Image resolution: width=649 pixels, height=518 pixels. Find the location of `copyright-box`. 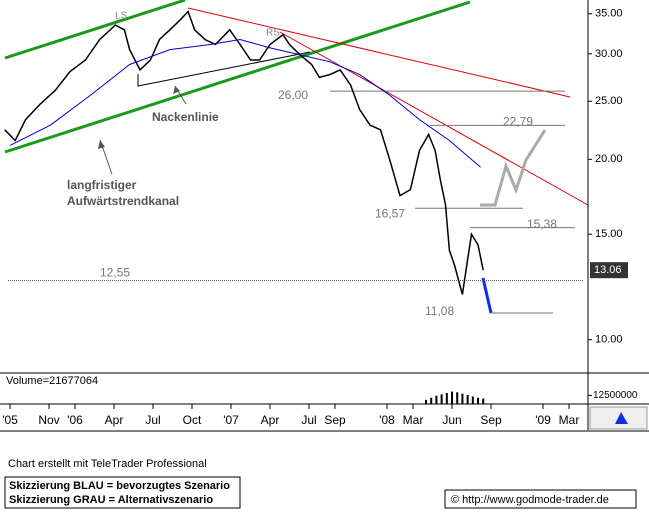

copyright-box is located at coordinates (540, 499).